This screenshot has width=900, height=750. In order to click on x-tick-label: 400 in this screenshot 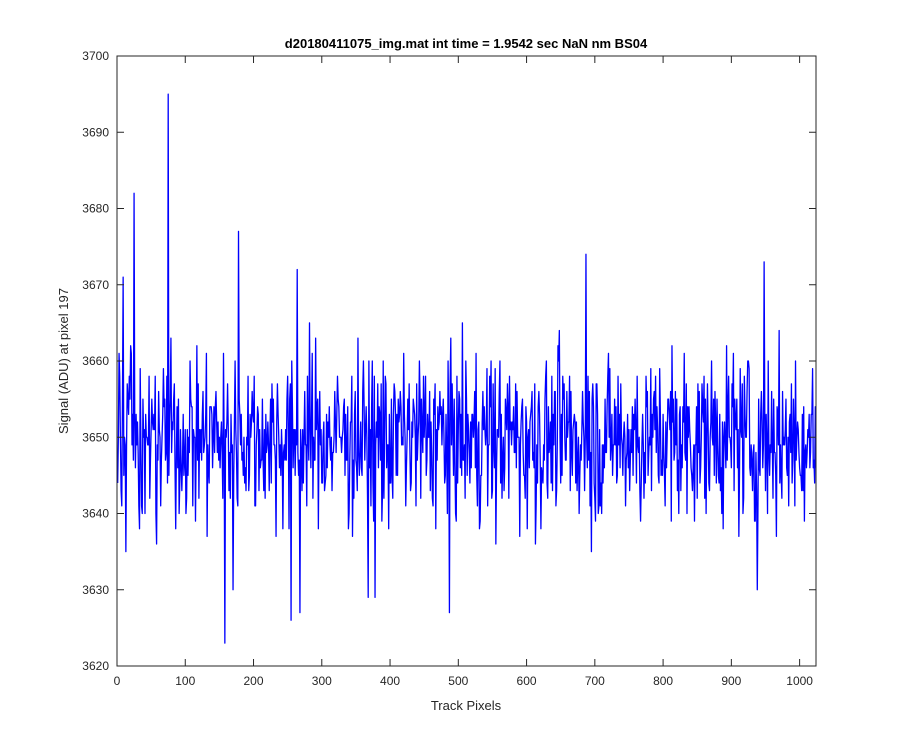, I will do `click(390, 681)`.